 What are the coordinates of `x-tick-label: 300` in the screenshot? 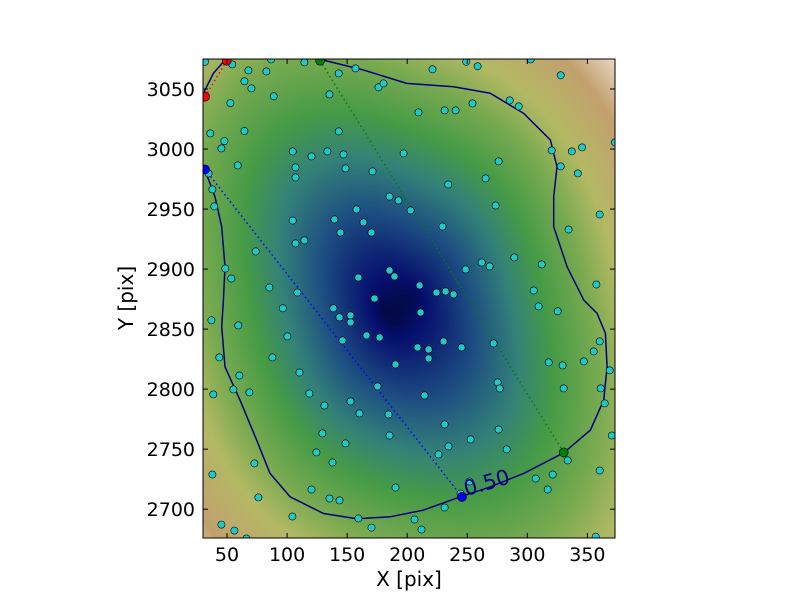 It's located at (527, 555).